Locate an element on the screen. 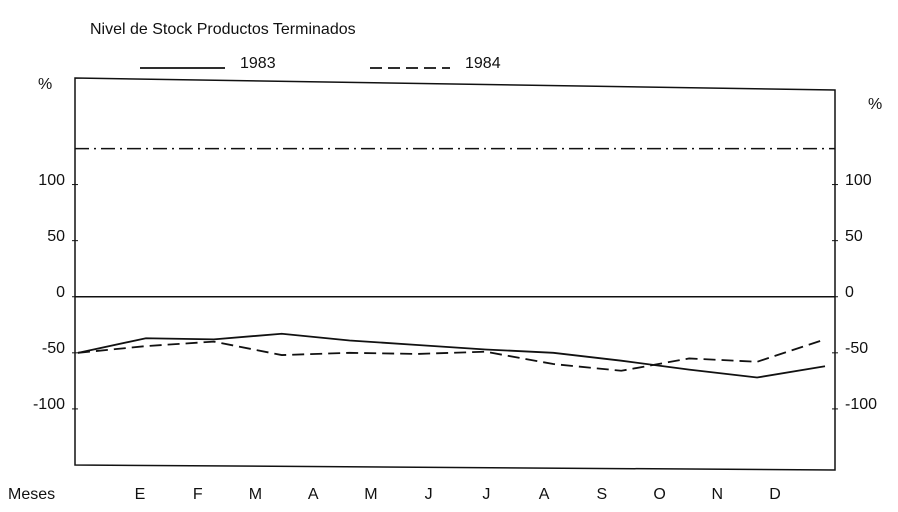  y2-tick-label: 100 is located at coordinates (858, 180).